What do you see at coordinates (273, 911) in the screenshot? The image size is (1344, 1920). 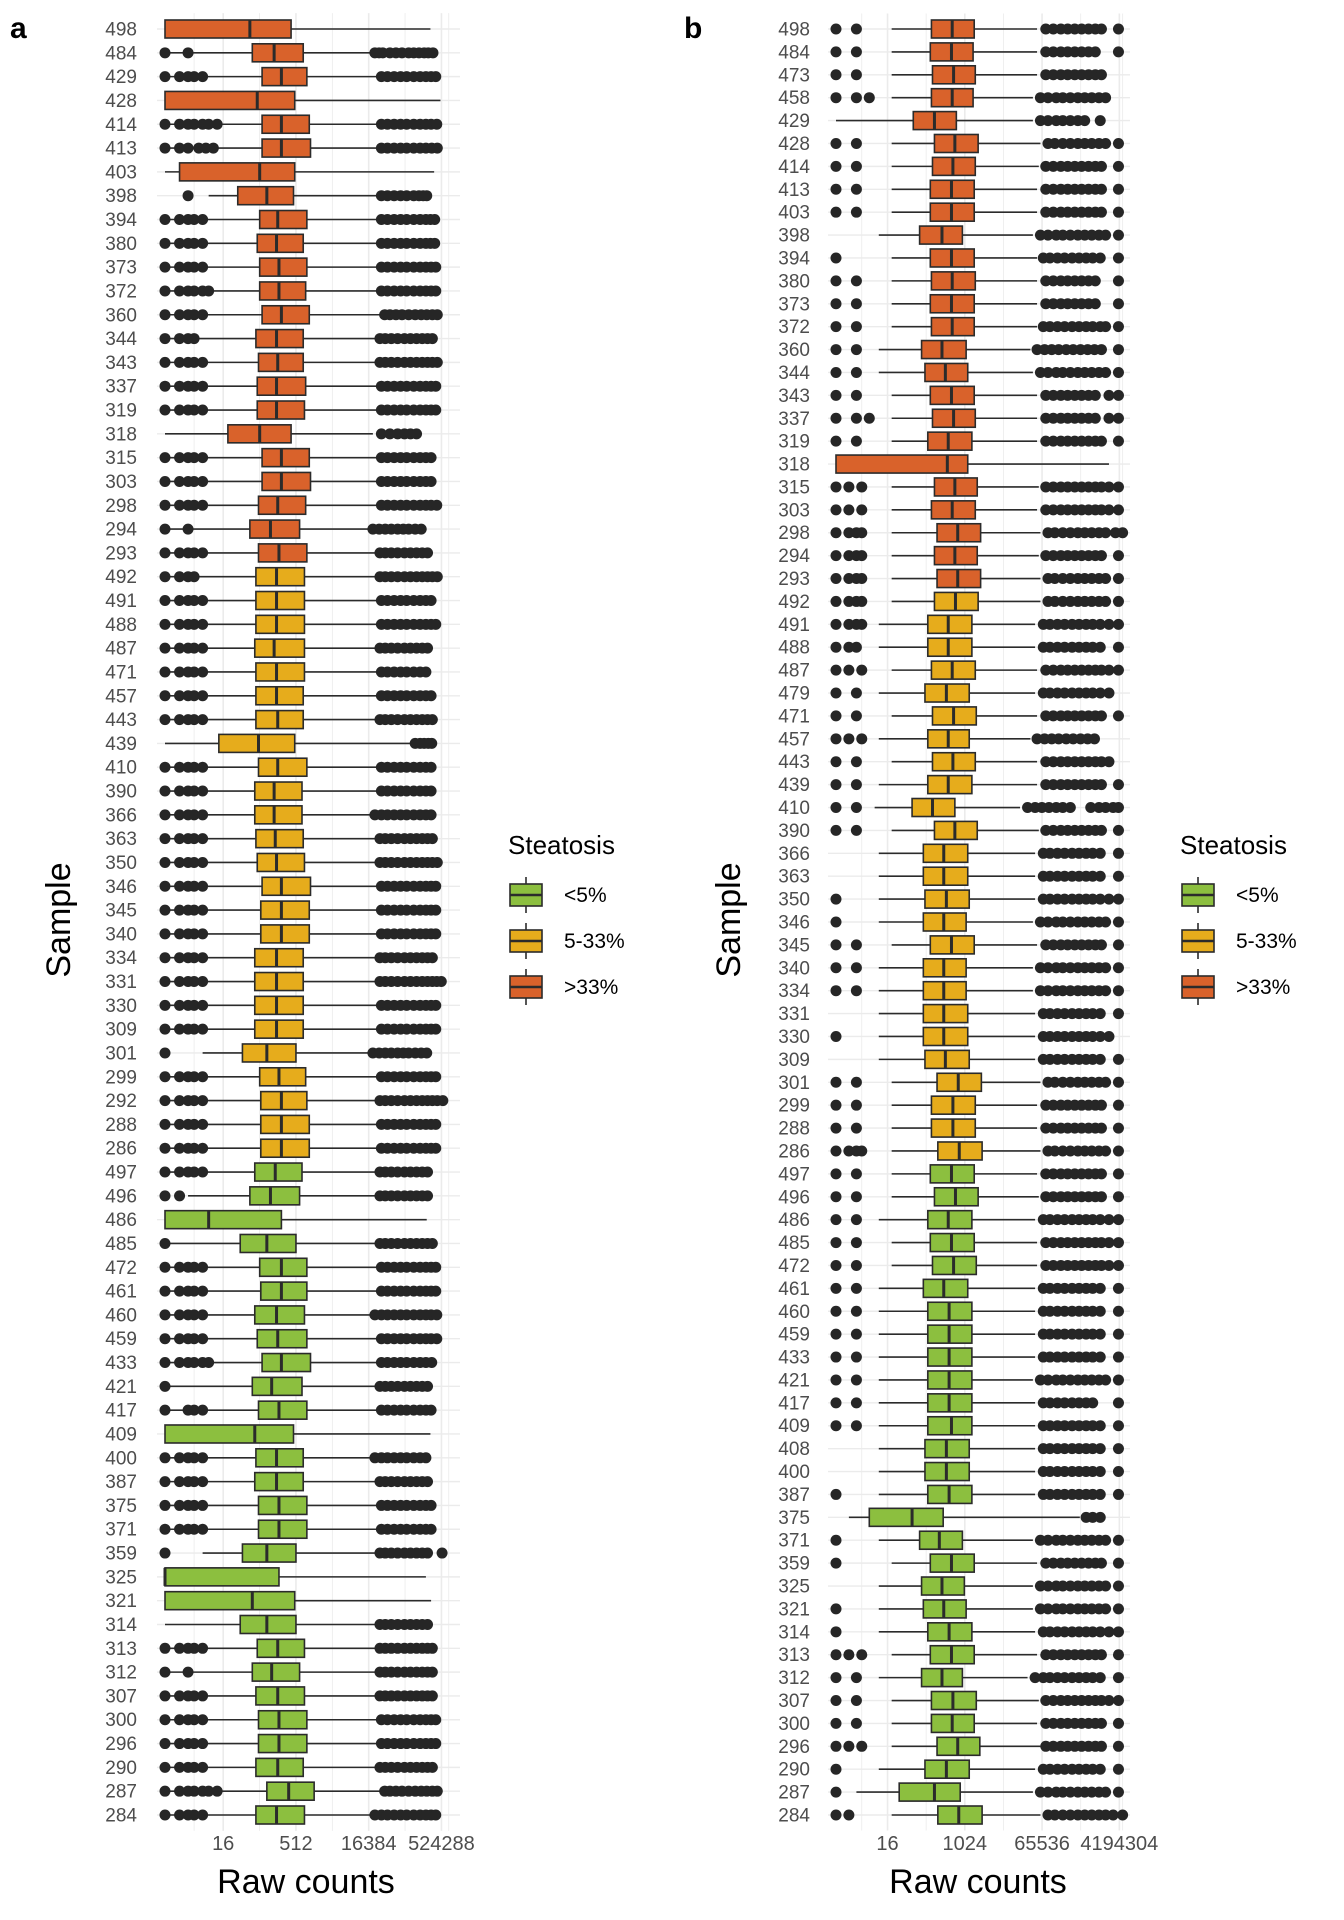 I see `box-sample-345: 345` at bounding box center [273, 911].